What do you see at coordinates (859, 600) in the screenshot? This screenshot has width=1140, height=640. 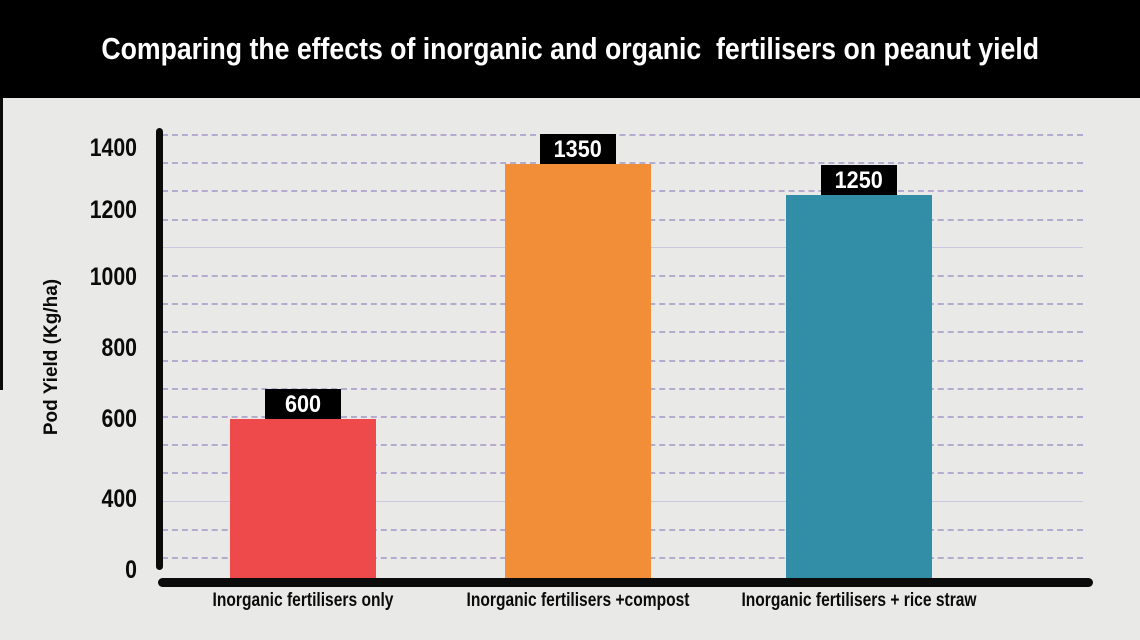 I see `category-label-inorganic-rice-straw: Inorganic fertilisers + rice straw` at bounding box center [859, 600].